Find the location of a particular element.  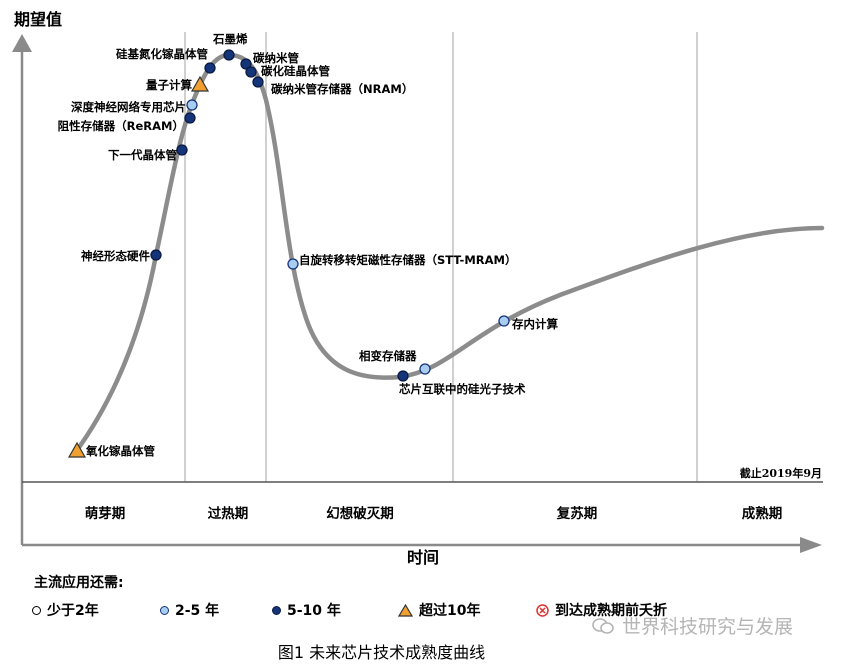

technology-label: 碳纳米管 is located at coordinates (276, 58).